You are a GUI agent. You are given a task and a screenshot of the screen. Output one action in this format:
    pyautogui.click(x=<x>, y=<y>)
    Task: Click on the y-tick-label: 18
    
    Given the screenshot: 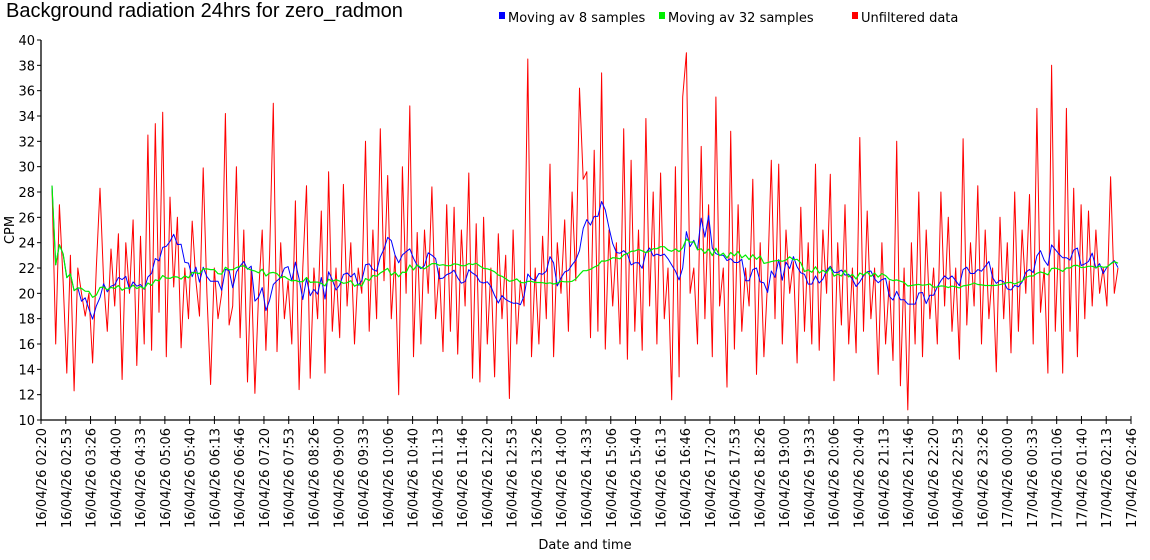 What is the action you would take?
    pyautogui.click(x=26, y=320)
    